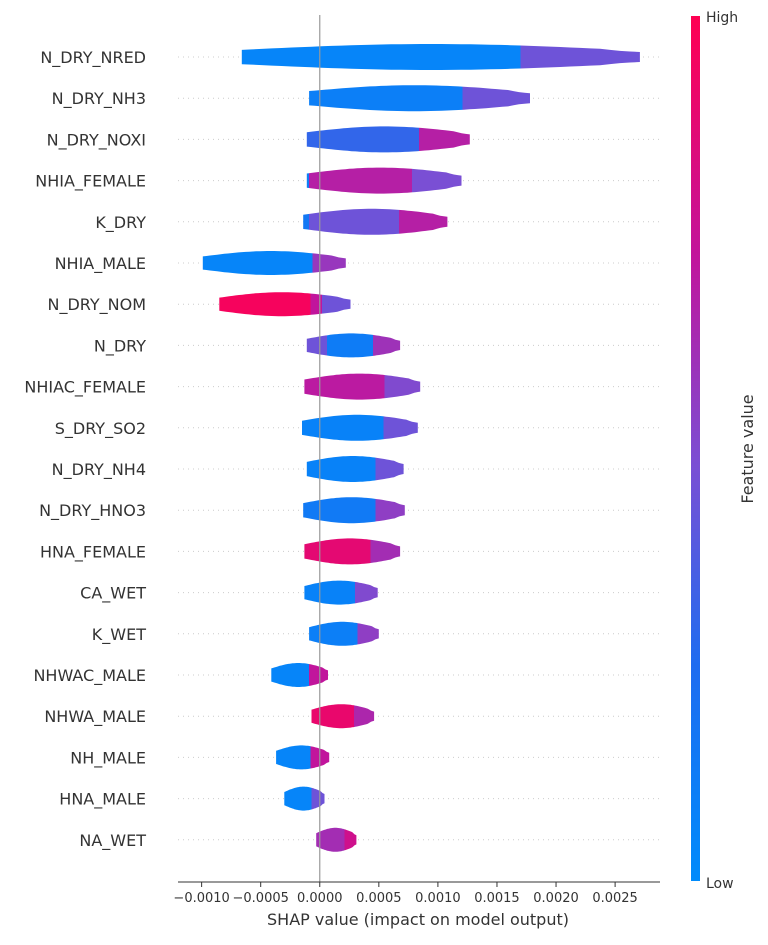  What do you see at coordinates (120, 223) in the screenshot?
I see `feature-label: K_DRY` at bounding box center [120, 223].